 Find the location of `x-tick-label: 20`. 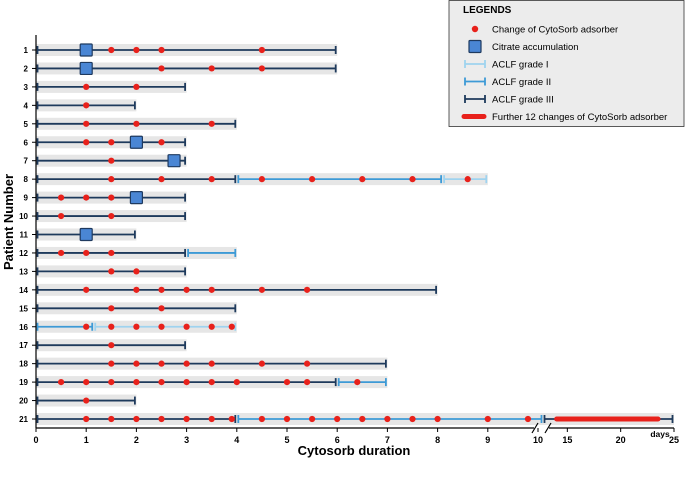

x-tick-label: 20 is located at coordinates (621, 440).